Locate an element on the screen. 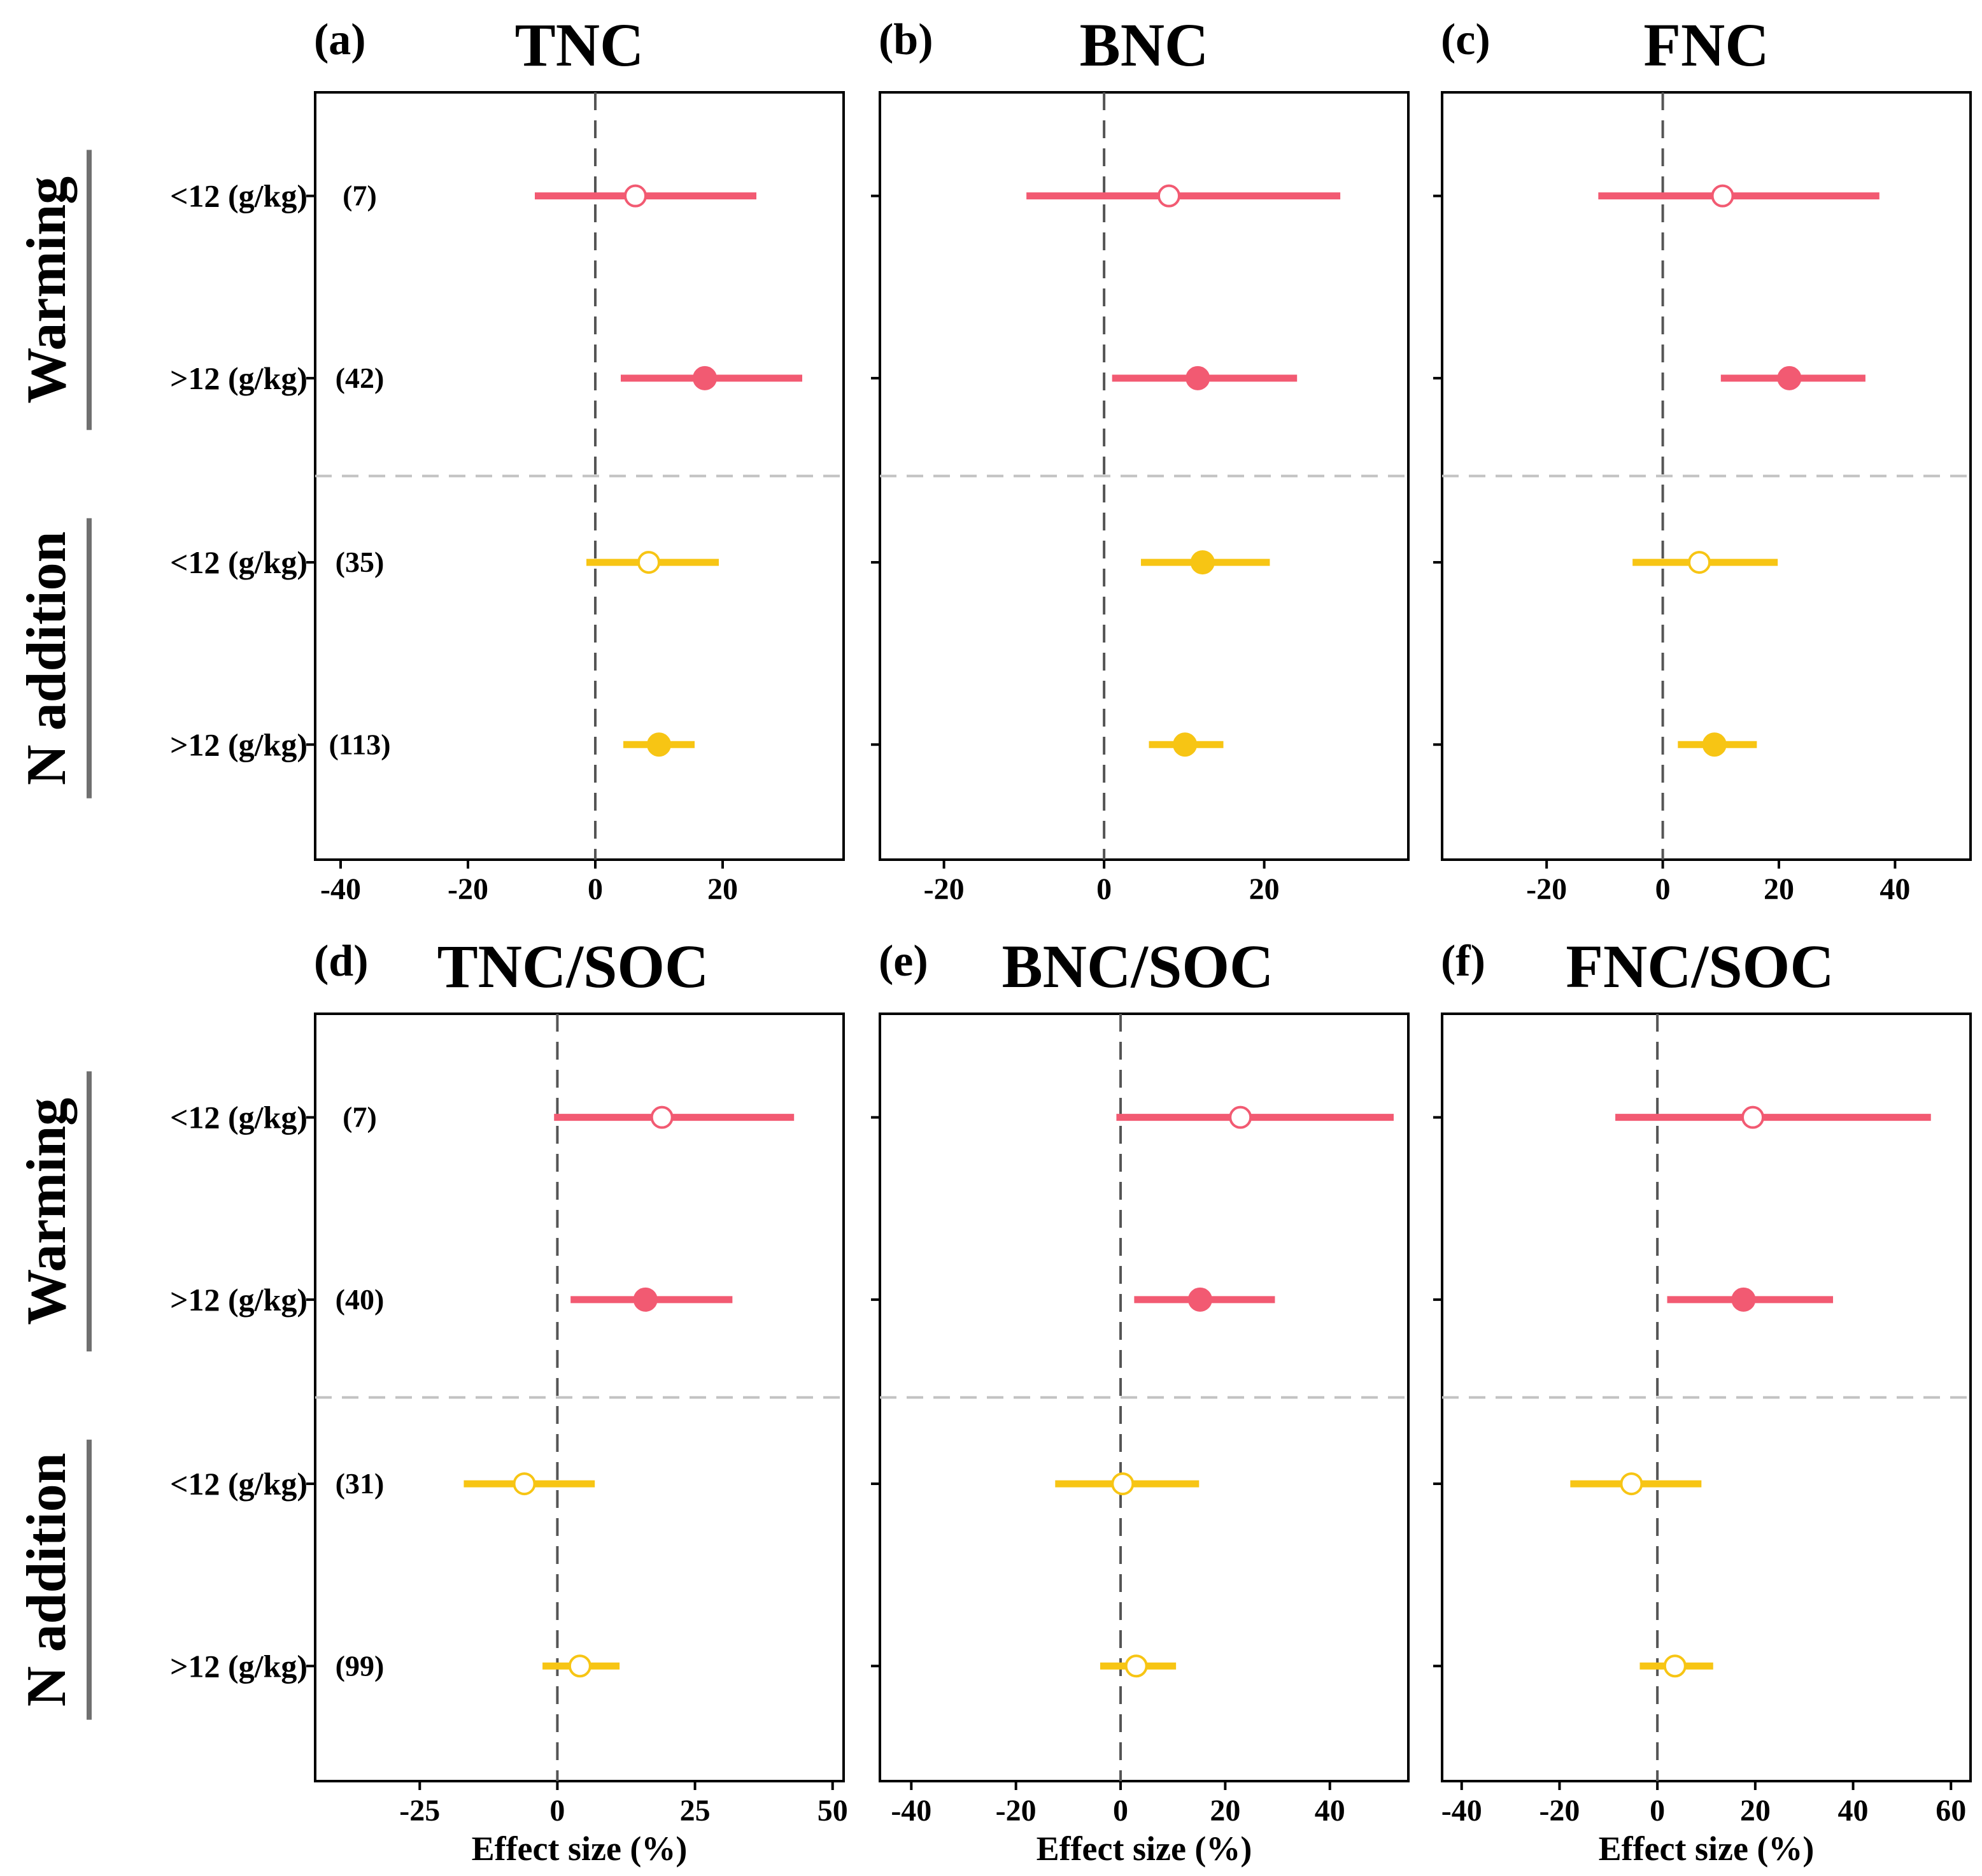 This screenshot has height=1876, width=1982. x-tick-label: 60 is located at coordinates (1951, 1811).